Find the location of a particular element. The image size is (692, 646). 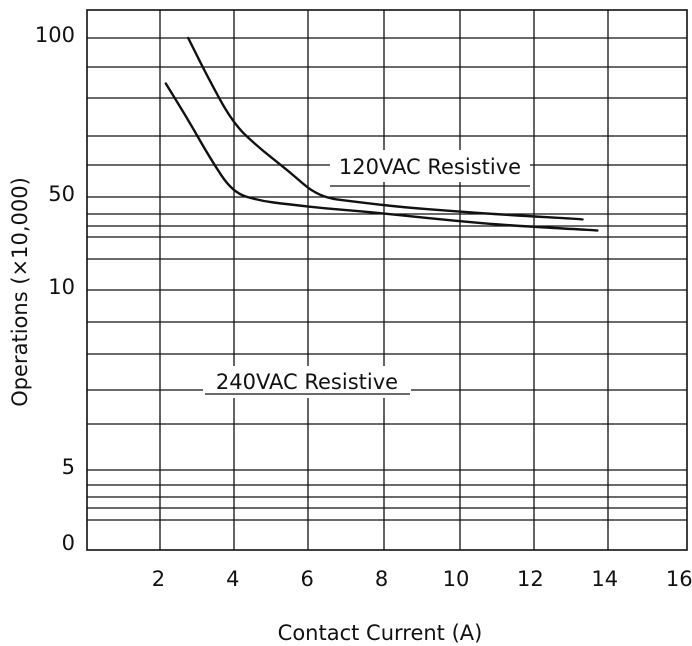

y-tick-label: 0 is located at coordinates (68, 543).